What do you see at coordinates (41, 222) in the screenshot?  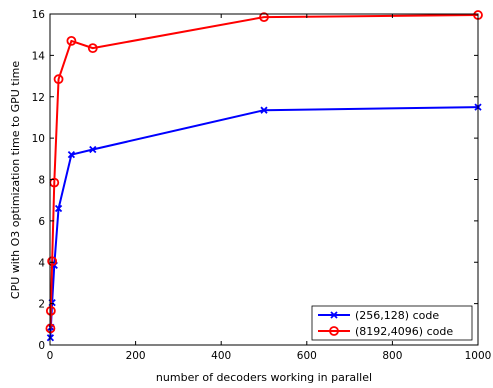 I see `y-tick-label: 6` at bounding box center [41, 222].